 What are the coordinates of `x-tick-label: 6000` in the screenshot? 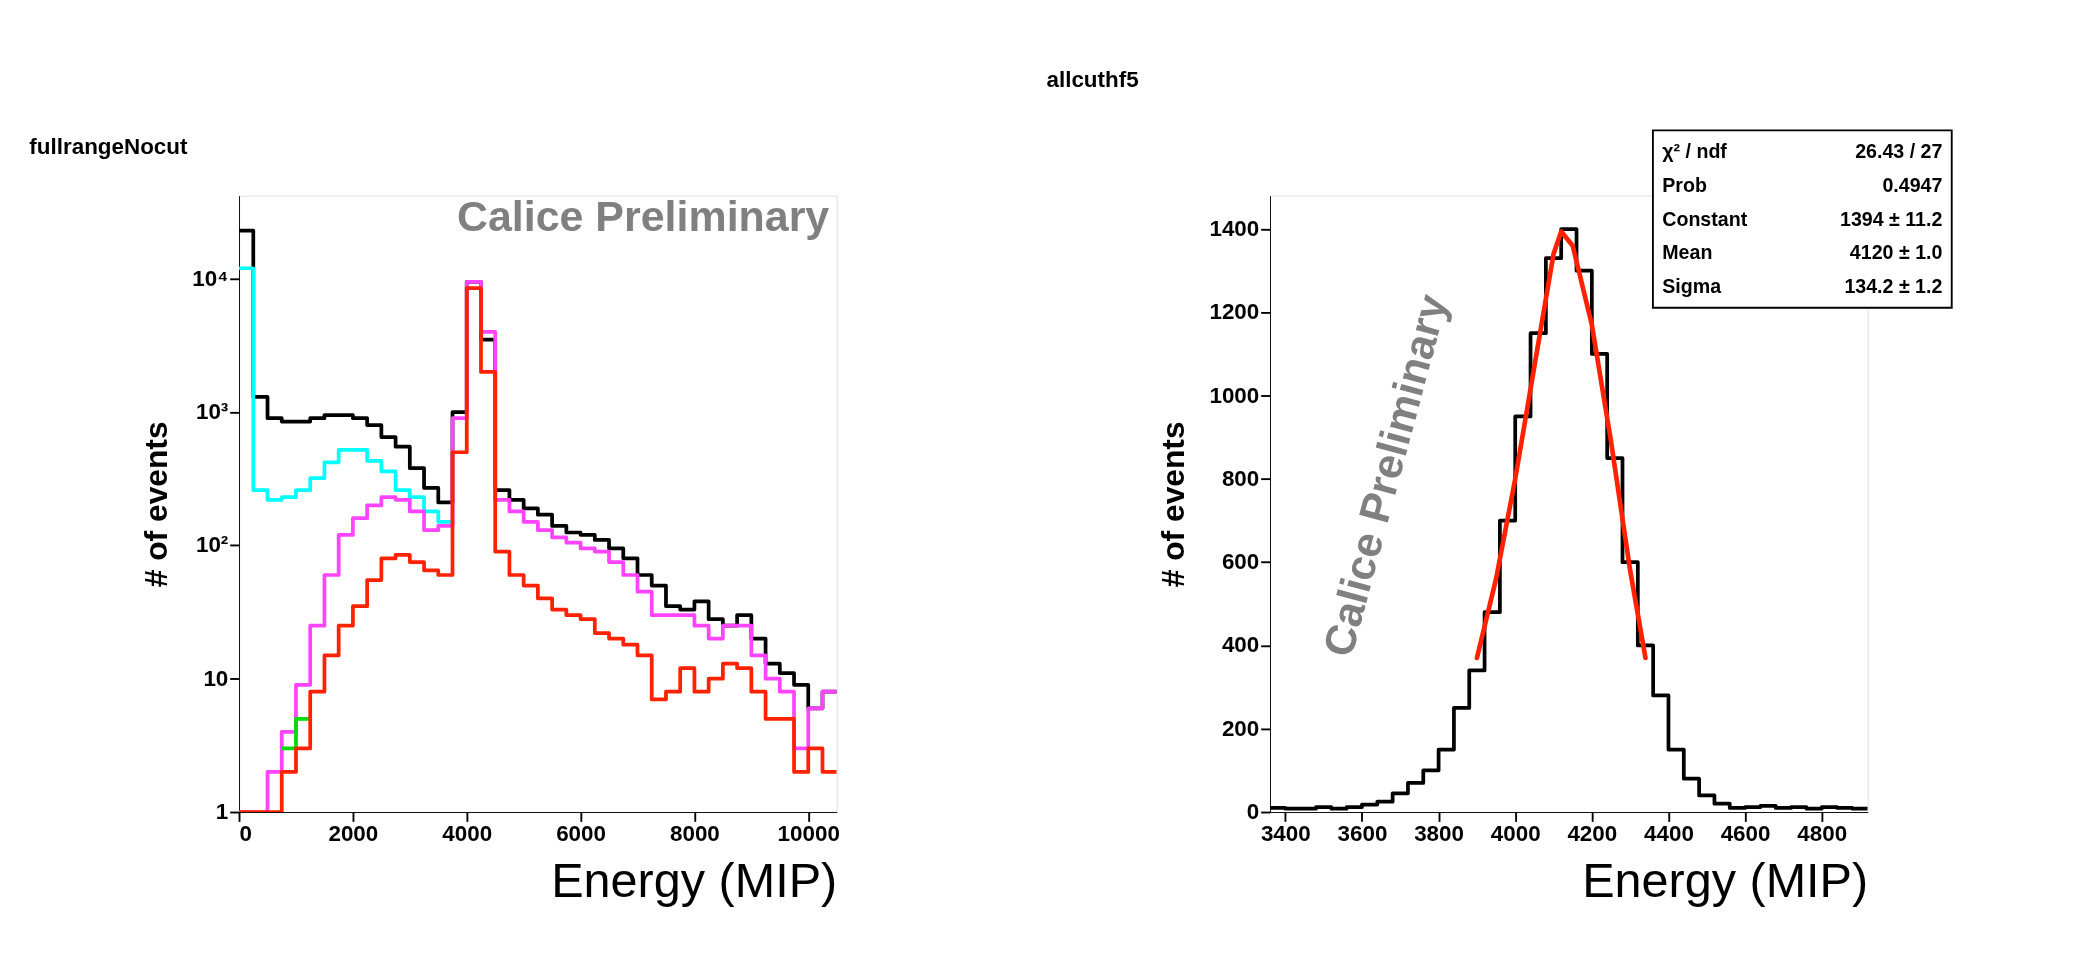 It's located at (581, 834).